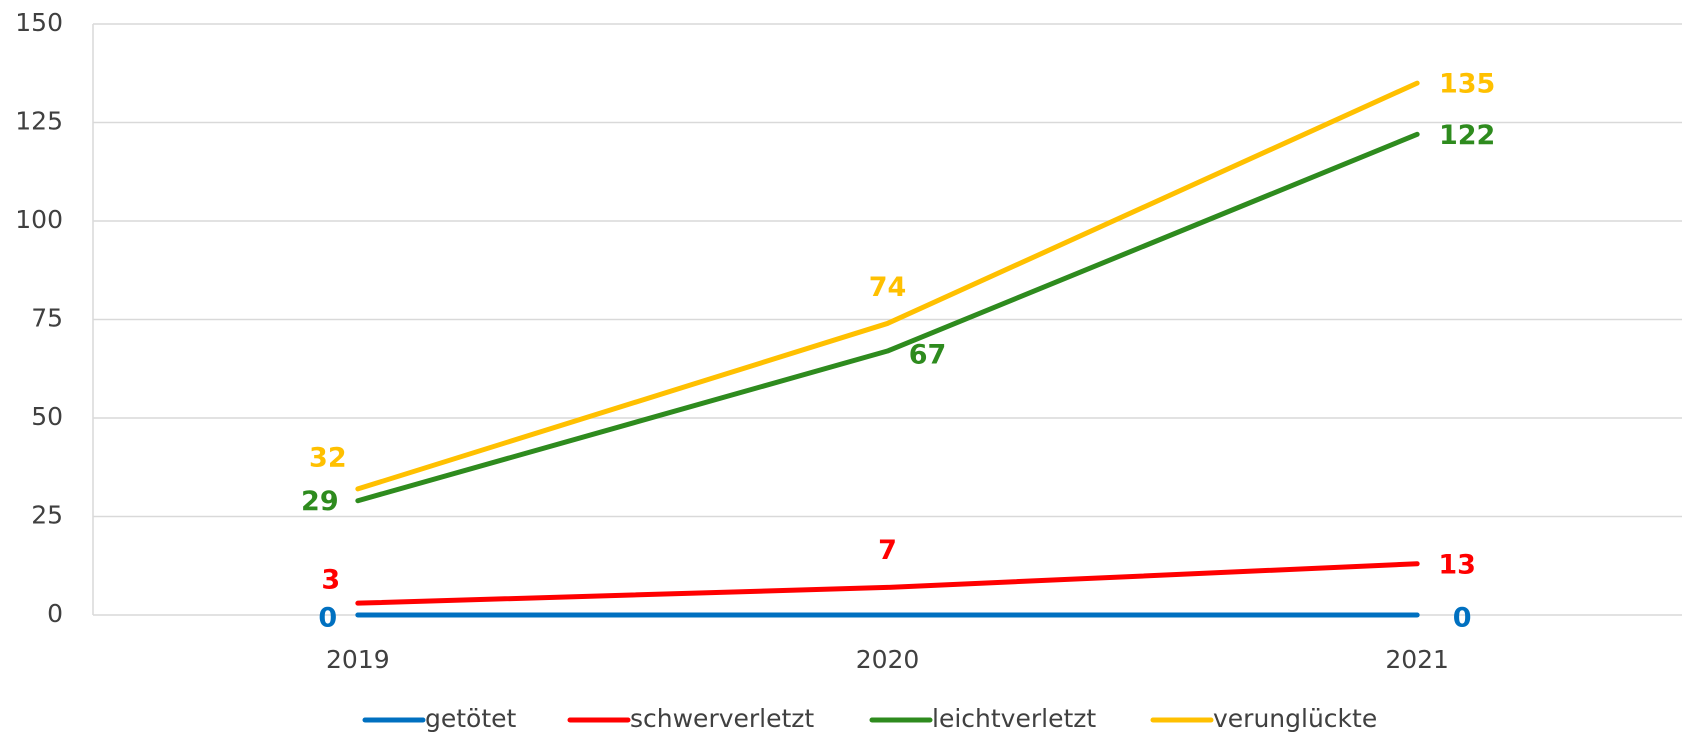 Image resolution: width=1682 pixels, height=740 pixels. Describe the element at coordinates (888, 659) in the screenshot. I see `x-tick-label: 2020` at that location.